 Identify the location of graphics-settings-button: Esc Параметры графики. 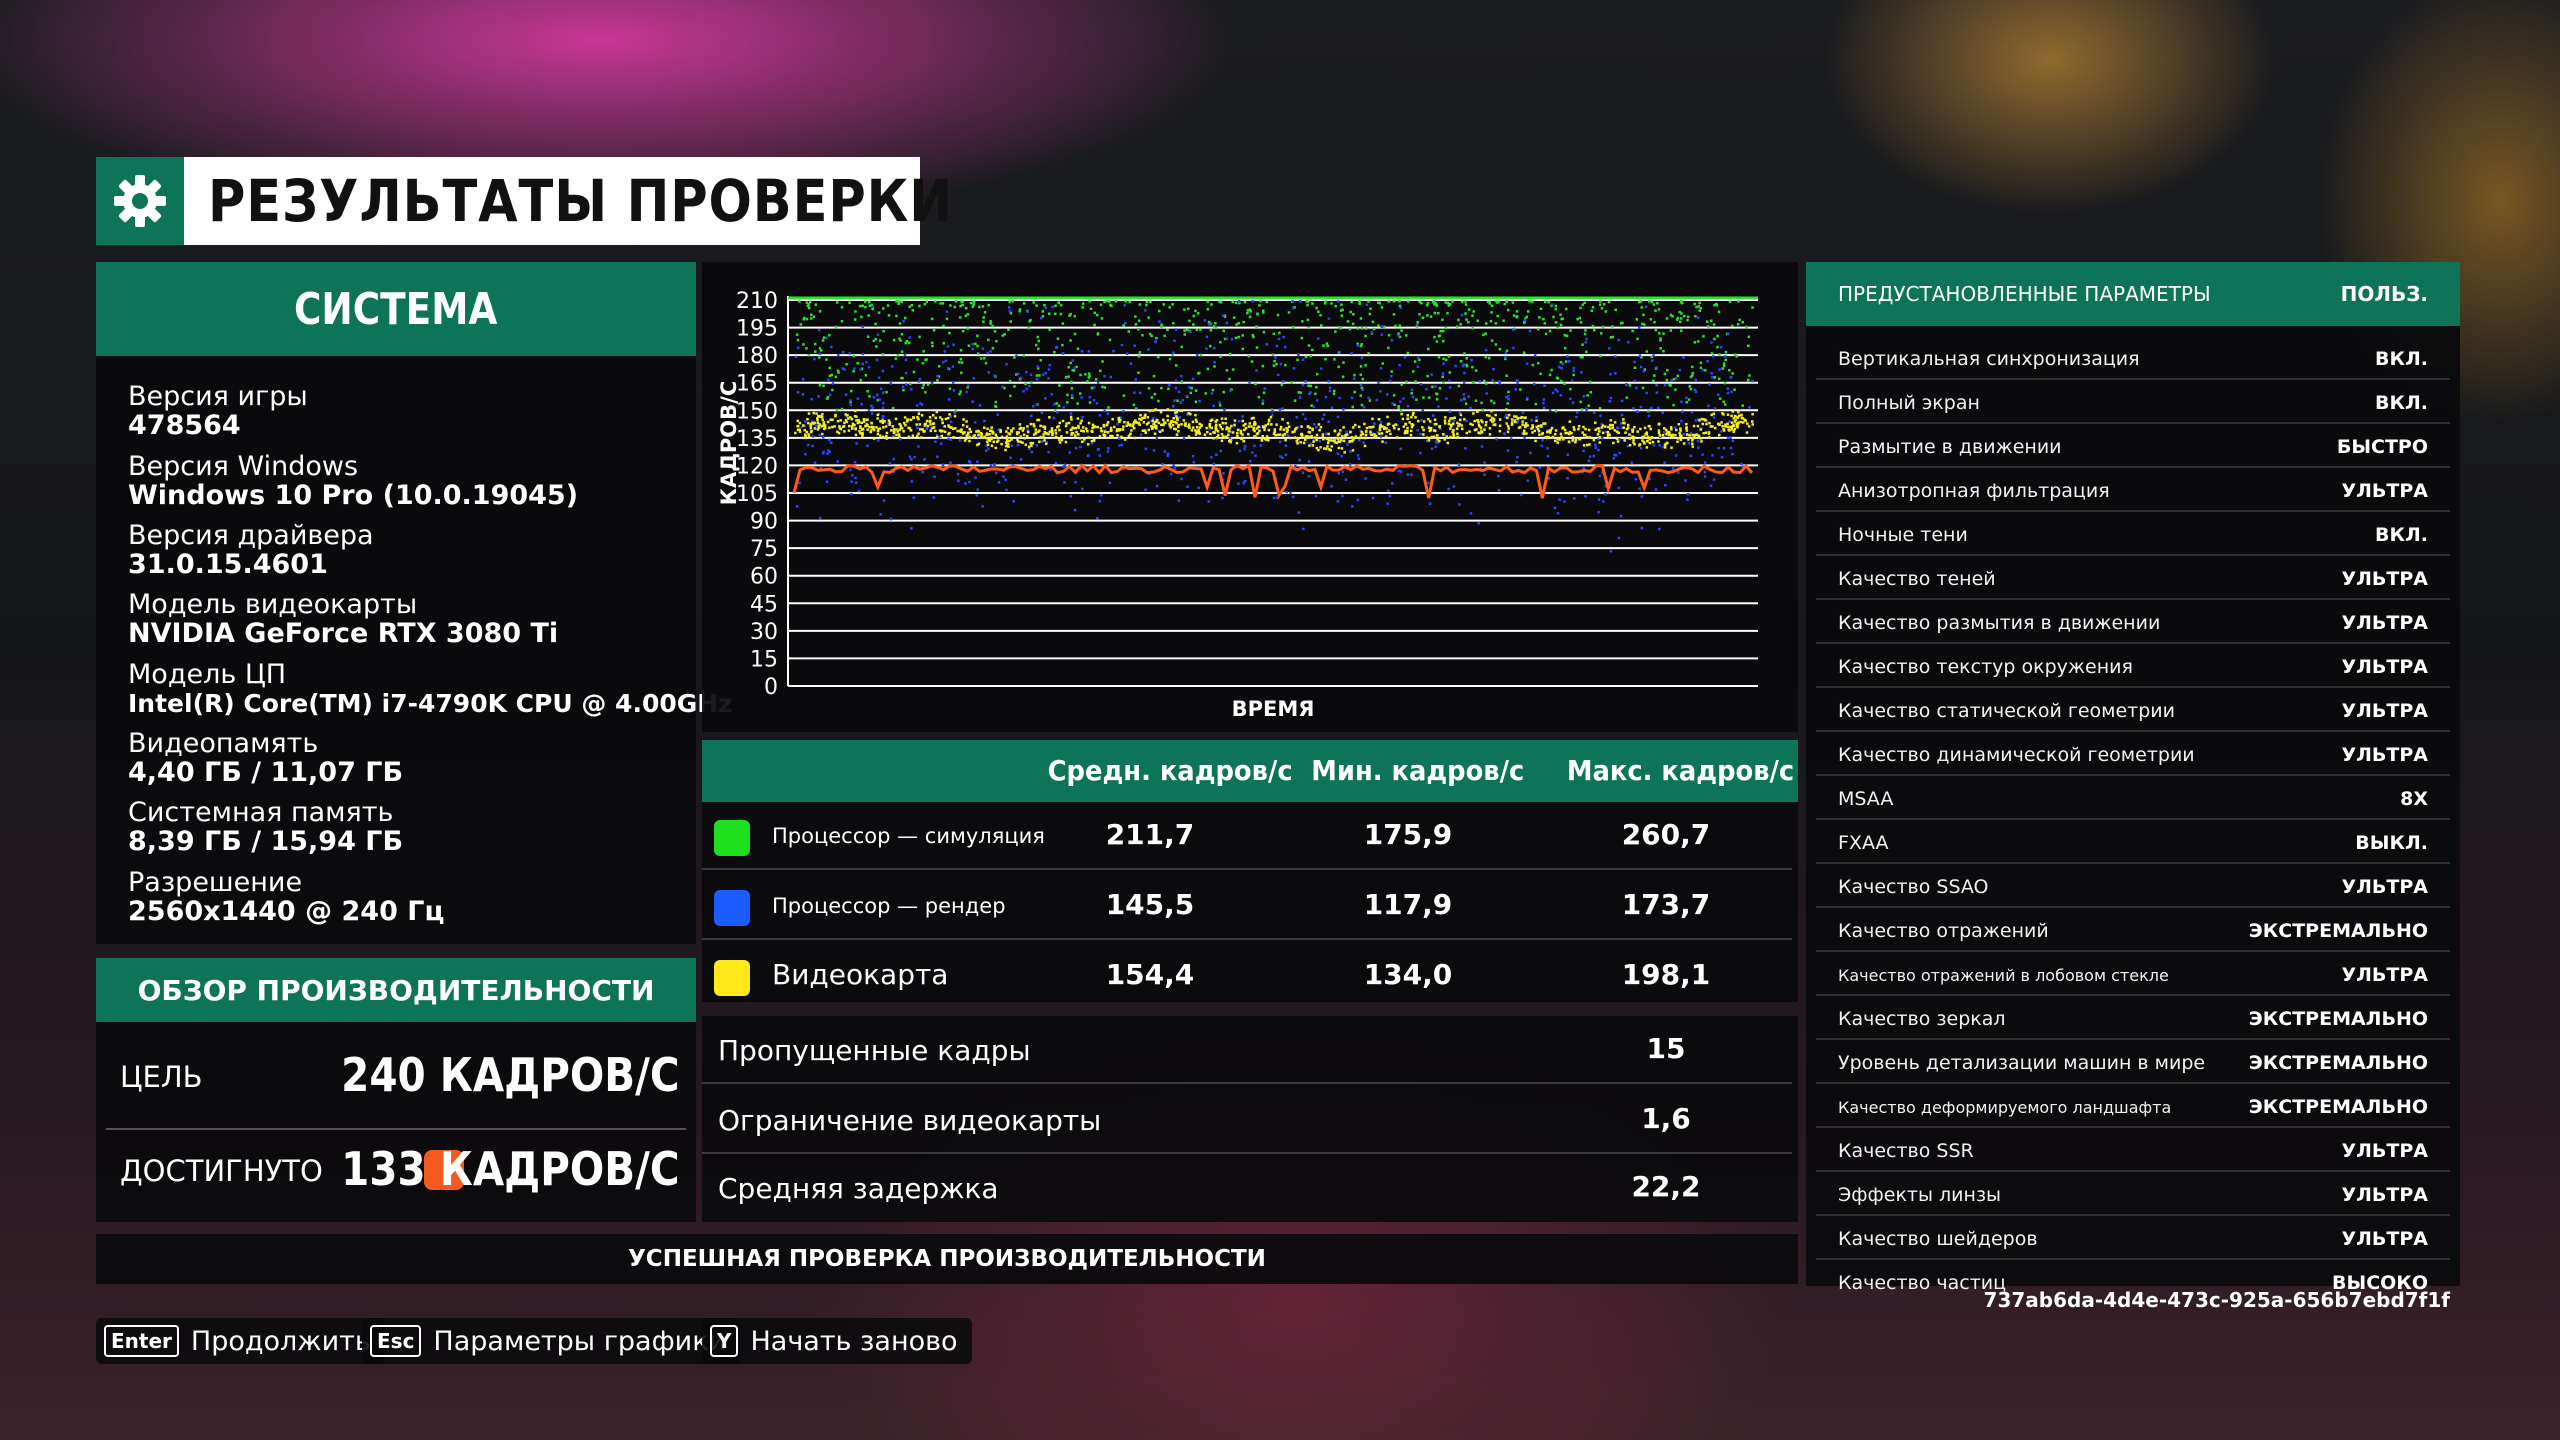
(551, 1341).